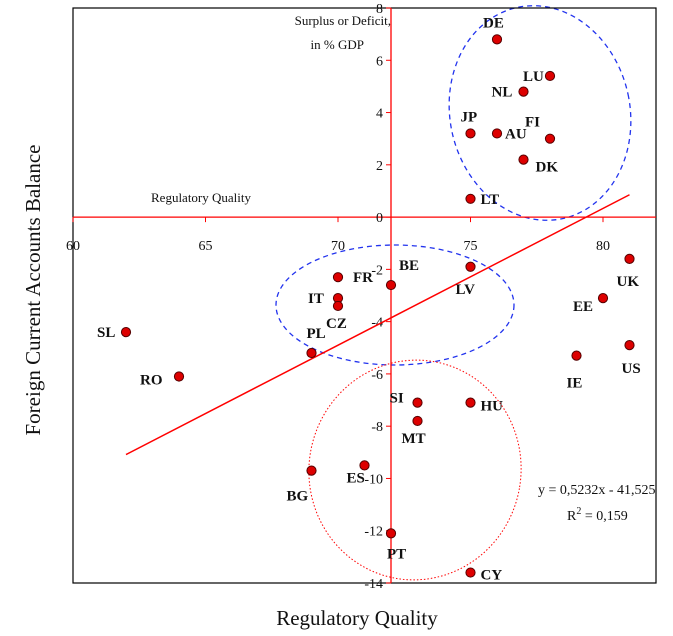 This screenshot has height=636, width=673. Describe the element at coordinates (373, 584) in the screenshot. I see `y-tick-label: -14` at that location.